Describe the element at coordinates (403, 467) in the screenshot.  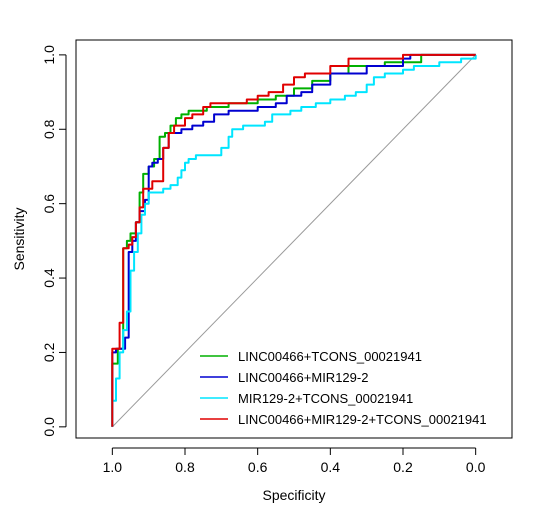
I see `x-tick-label: 0.2` at that location.